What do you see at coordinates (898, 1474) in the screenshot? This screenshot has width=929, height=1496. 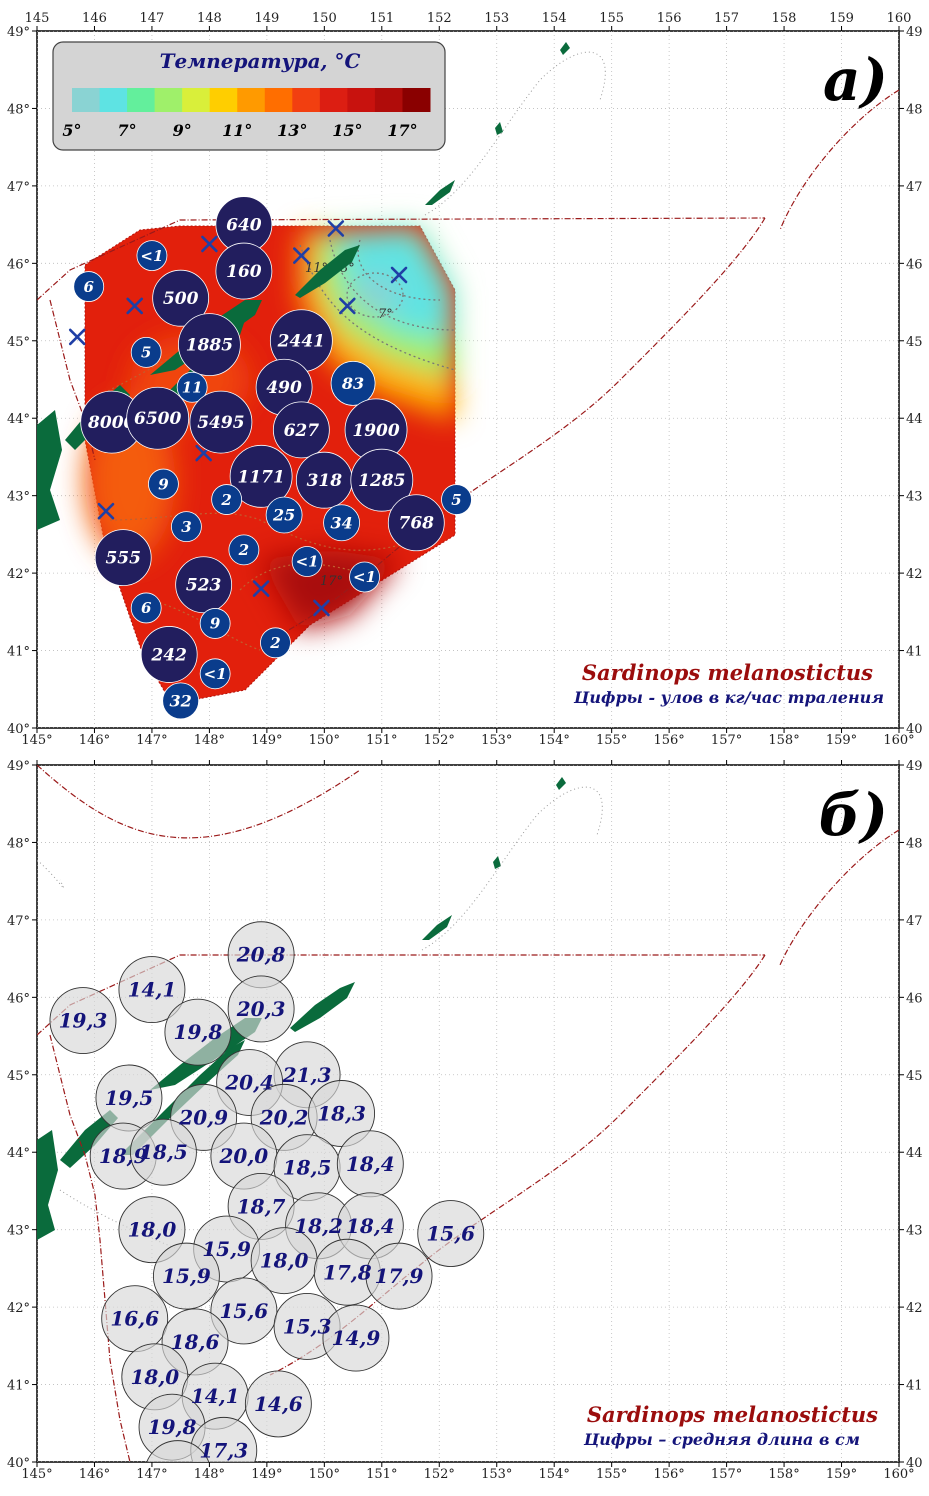 I see `lon-tick-label: 160°` at bounding box center [898, 1474].